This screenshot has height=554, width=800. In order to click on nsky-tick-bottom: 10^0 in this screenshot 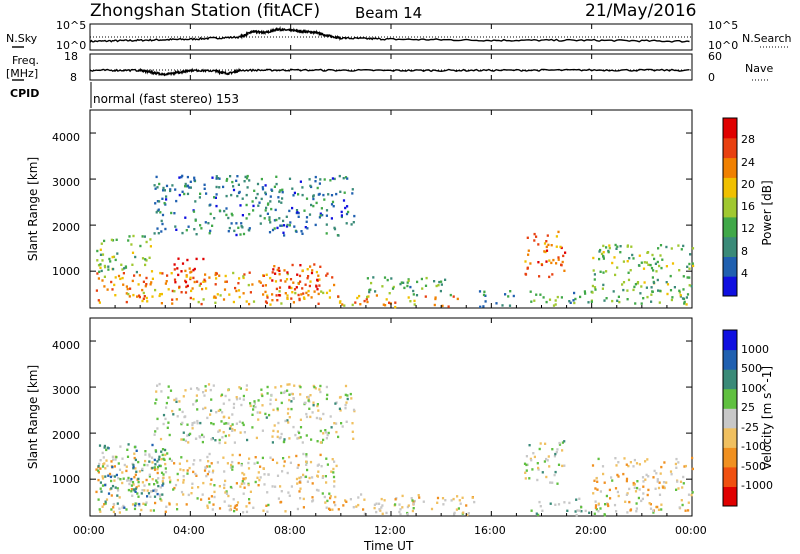, I will do `click(71, 45)`.